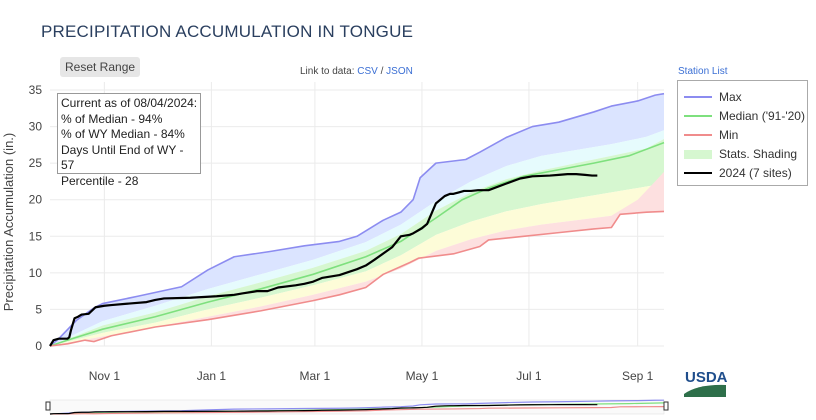 The height and width of the screenshot is (420, 816). Describe the element at coordinates (698, 173) in the screenshot. I see `legend-swatch-2024` at that location.